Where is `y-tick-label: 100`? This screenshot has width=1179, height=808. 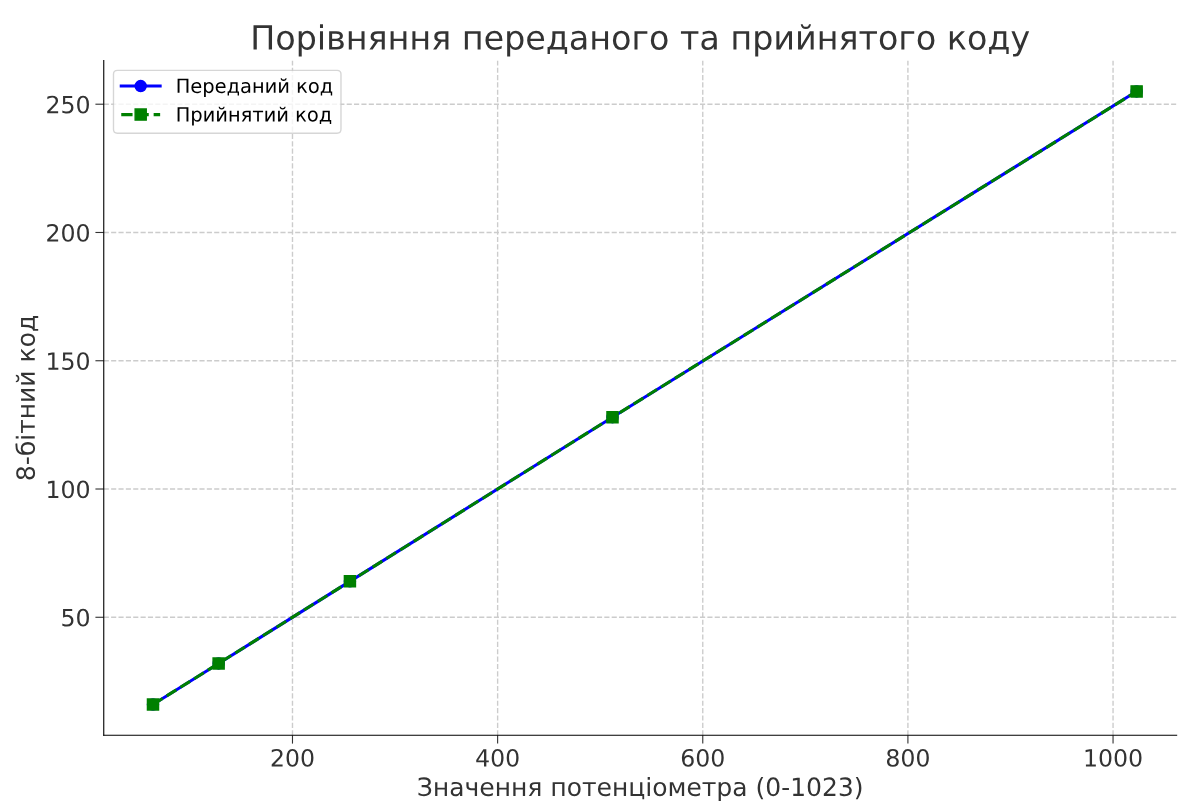 y-tick-label: 100 is located at coordinates (68, 489).